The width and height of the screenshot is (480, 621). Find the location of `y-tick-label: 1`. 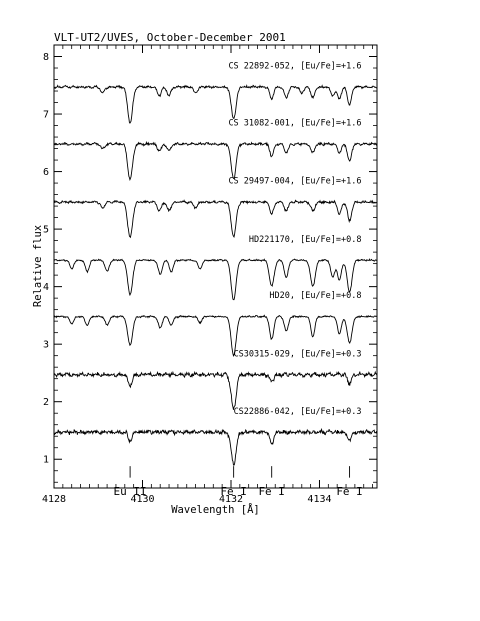

y-tick-label: 1 is located at coordinates (46, 460).